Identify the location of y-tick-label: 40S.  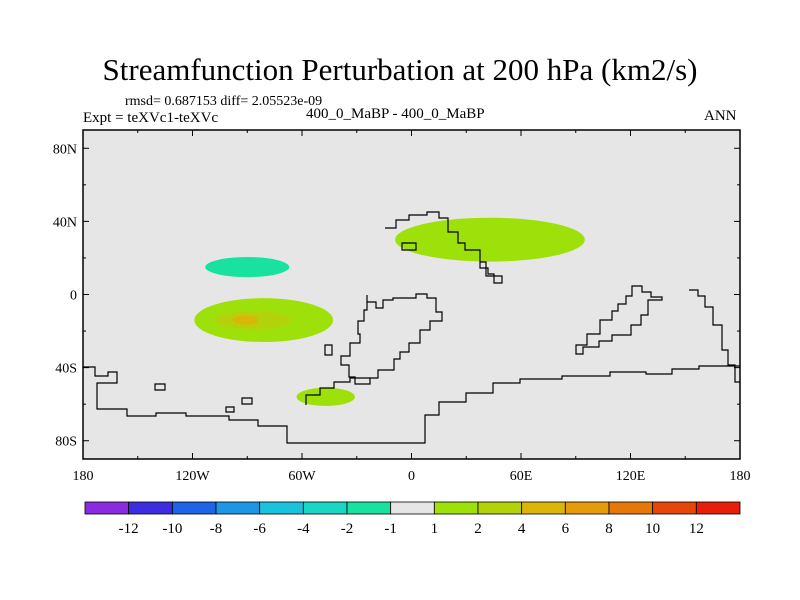
(66, 369).